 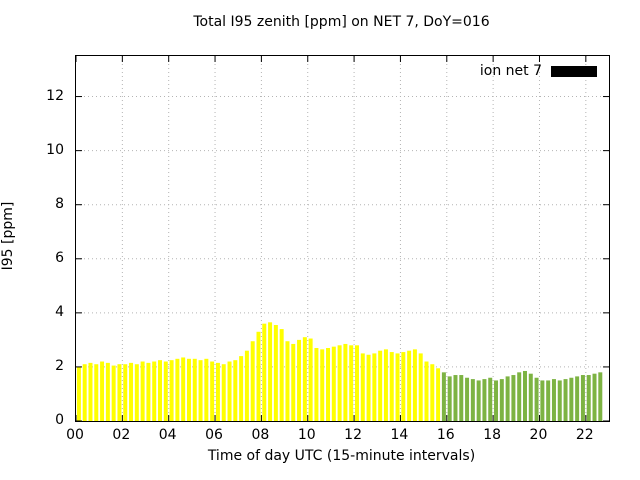 What do you see at coordinates (510, 71) in the screenshot?
I see `legend-label: ion net 7` at bounding box center [510, 71].